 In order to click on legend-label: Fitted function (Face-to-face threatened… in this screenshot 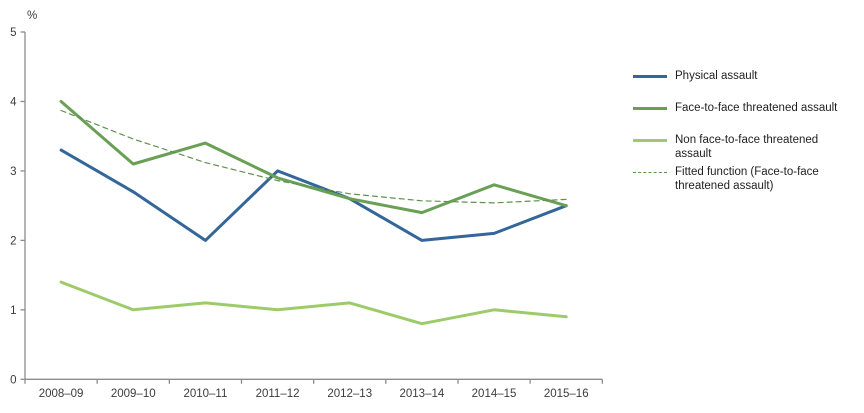, I will do `click(747, 179)`.